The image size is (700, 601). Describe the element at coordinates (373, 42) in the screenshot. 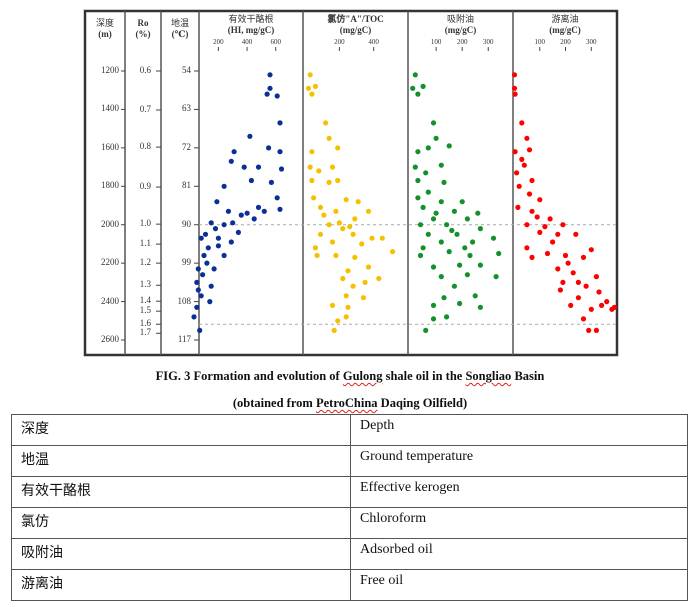

I see `chloroform-x-tick-label: 400` at that location.